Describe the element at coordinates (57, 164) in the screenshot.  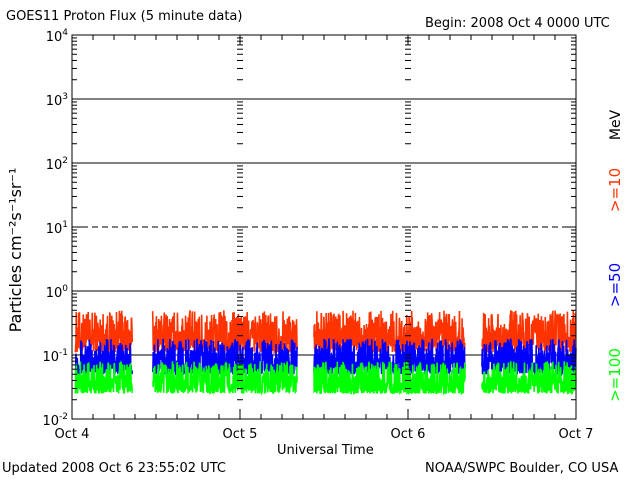
I see `y-tick-label: 10²` at that location.